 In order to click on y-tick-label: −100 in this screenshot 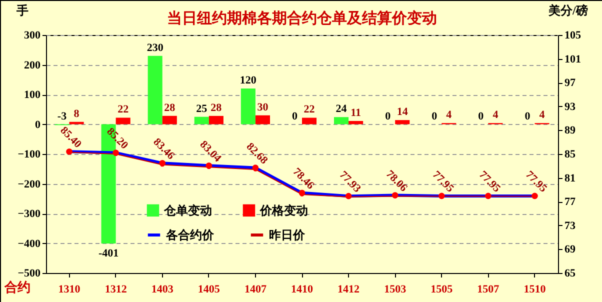, I will do `click(29, 154)`.